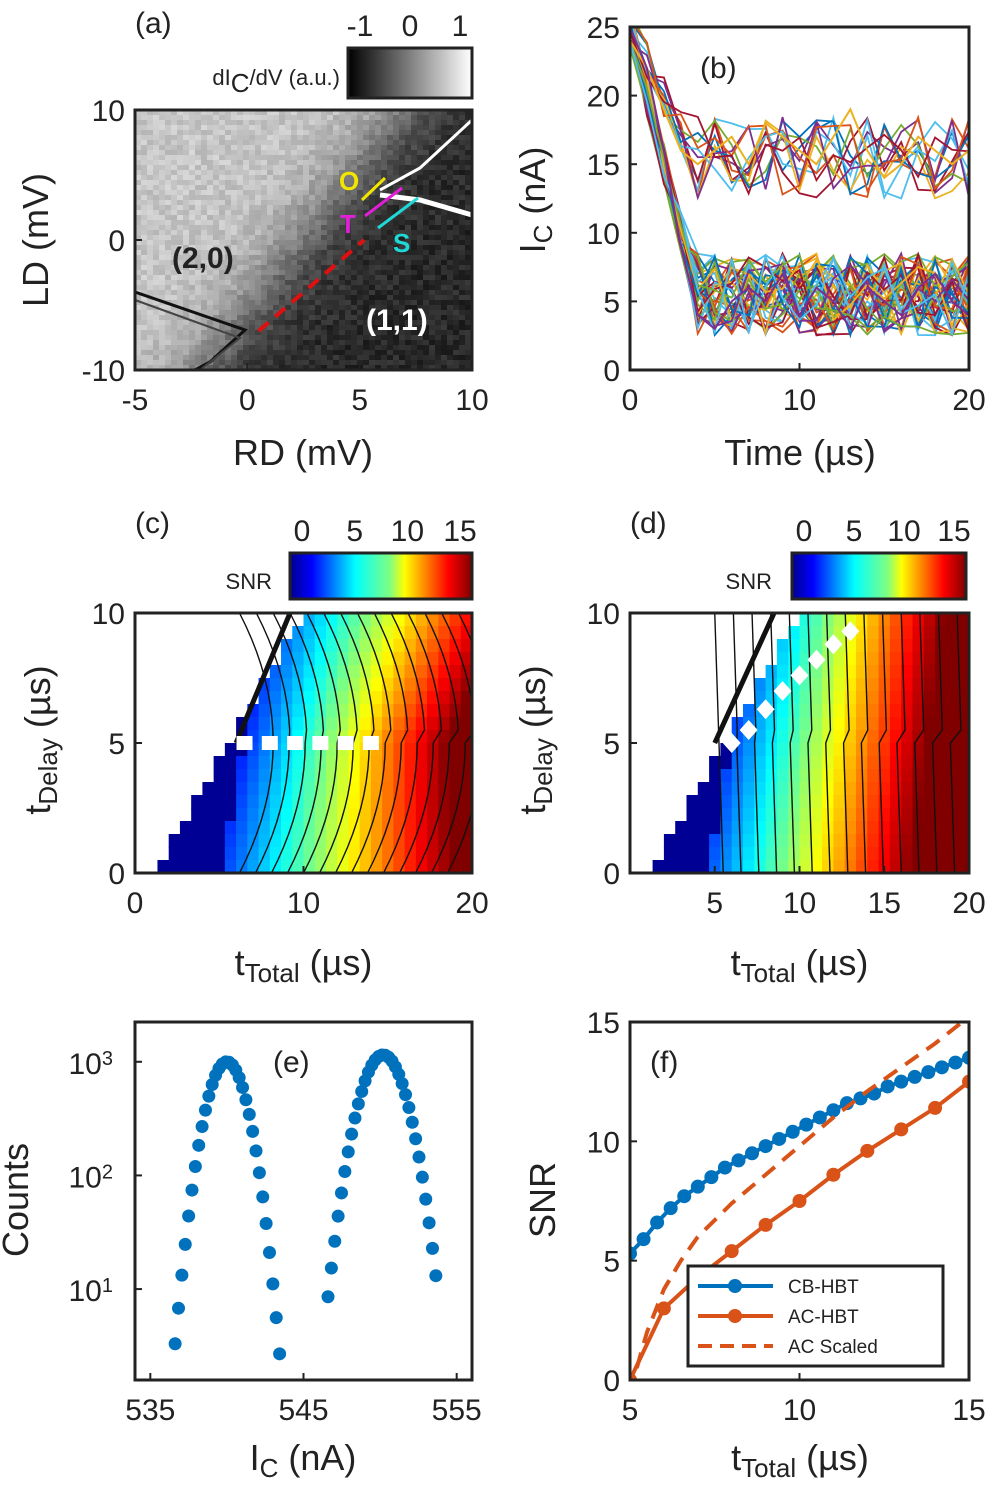 This screenshot has width=994, height=1501. I want to click on trace-low, so click(799, 179).